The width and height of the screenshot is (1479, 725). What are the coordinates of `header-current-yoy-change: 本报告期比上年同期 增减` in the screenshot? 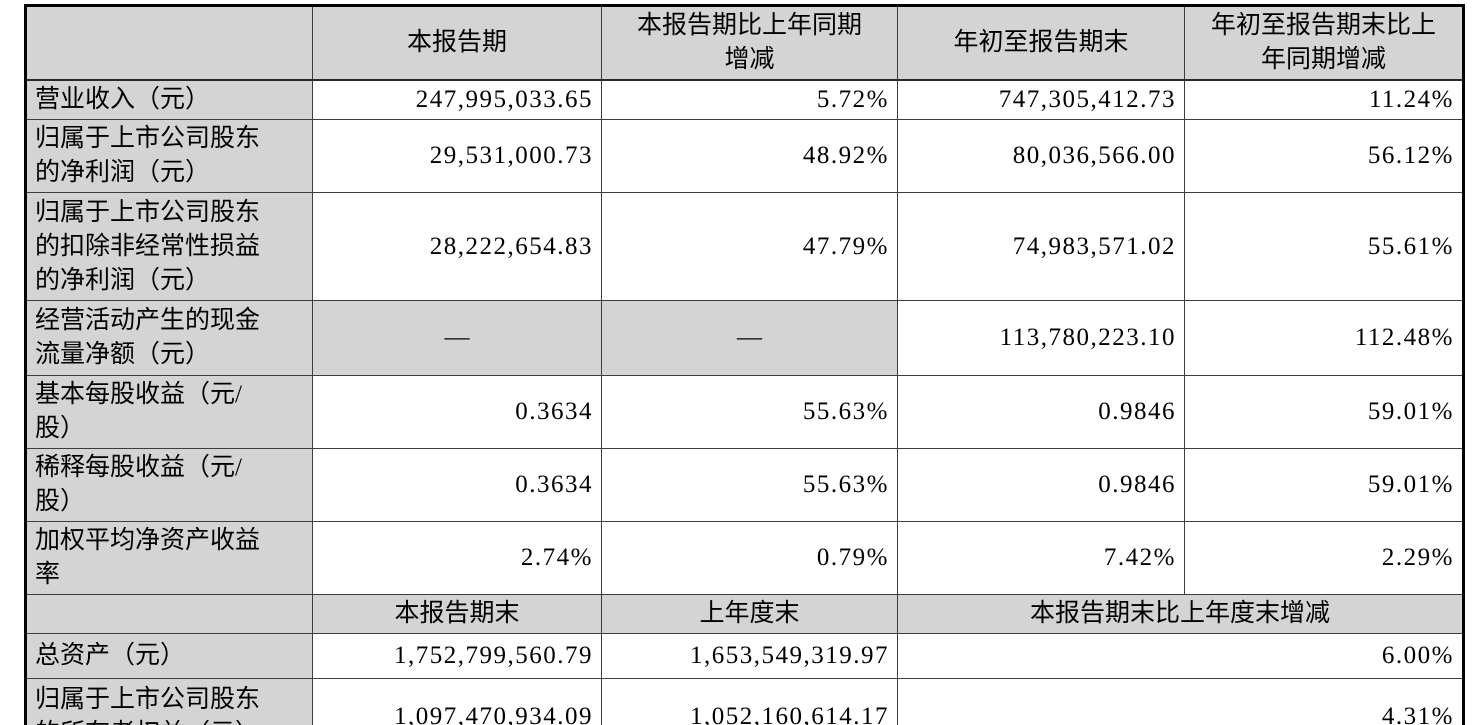 It's located at (749, 43).